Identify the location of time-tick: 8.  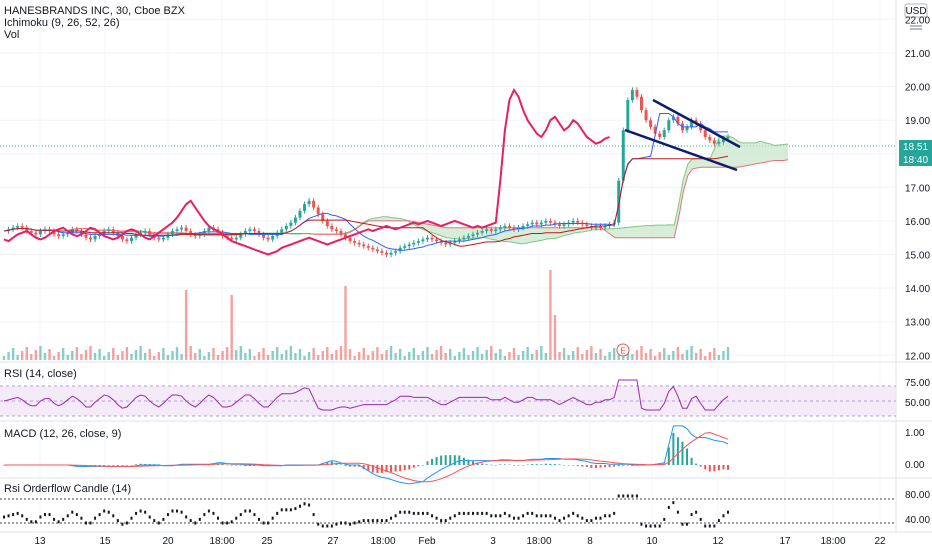
(590, 541).